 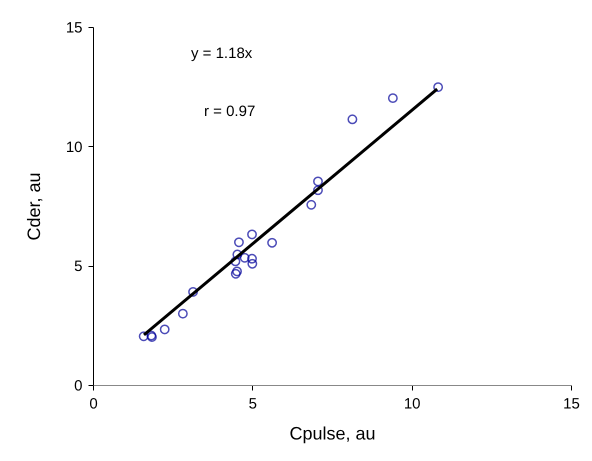 I want to click on x-tick-label: 10, so click(x=412, y=404).